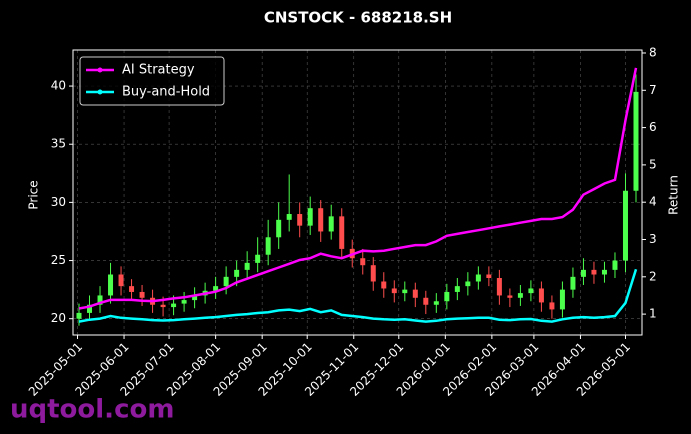 The width and height of the screenshot is (691, 434). What do you see at coordinates (653, 202) in the screenshot?
I see `y2-tick-label: 4` at bounding box center [653, 202].